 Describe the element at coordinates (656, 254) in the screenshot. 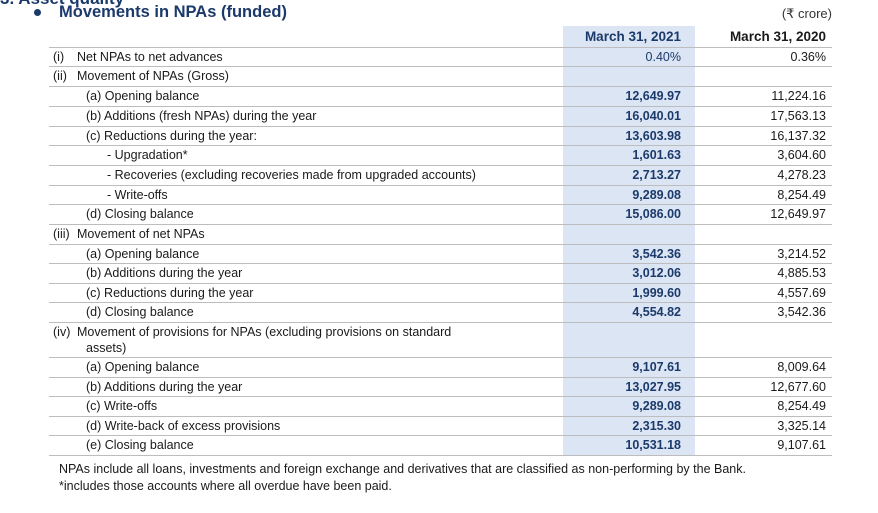

I see `value-2021: 3,542.36` at that location.